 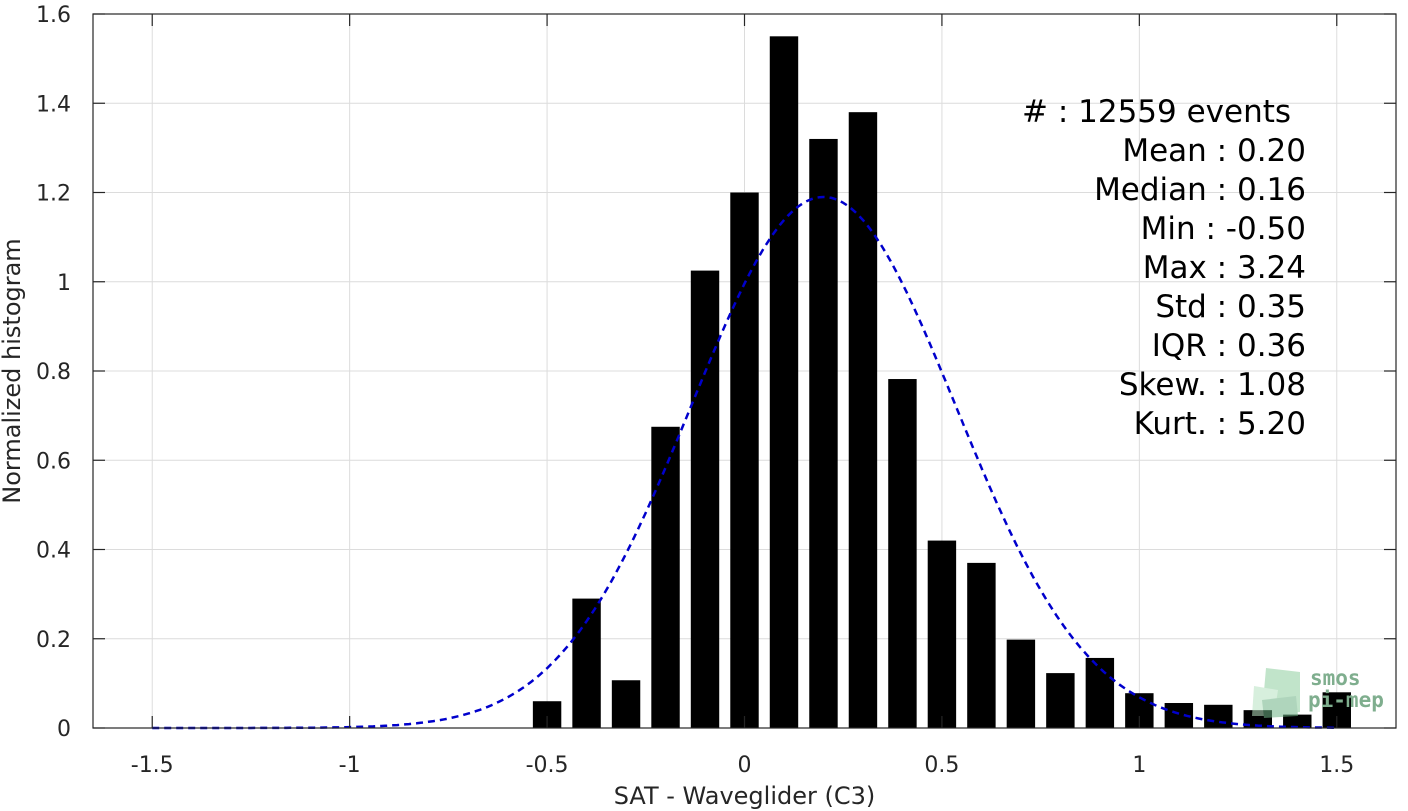 What do you see at coordinates (53, 104) in the screenshot?
I see `y-tick-label: 1.4` at bounding box center [53, 104].